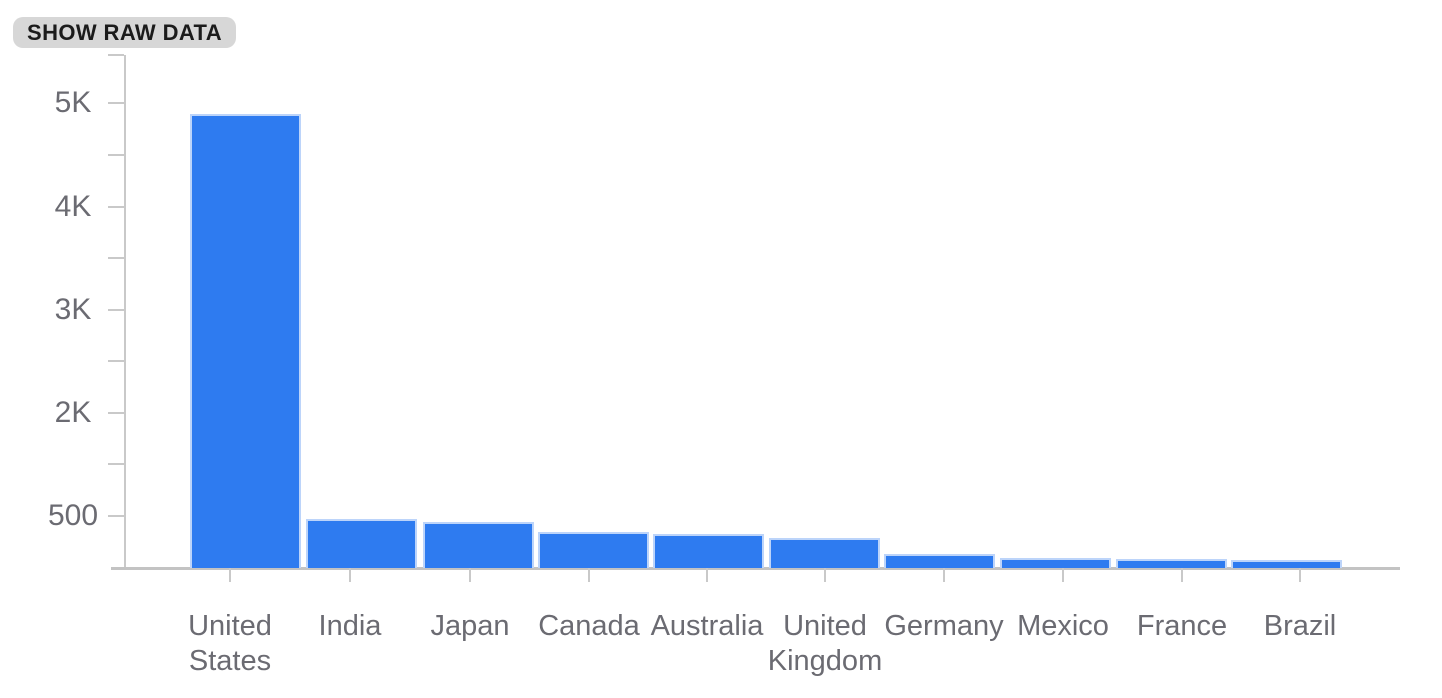 The image size is (1442, 698). Describe the element at coordinates (73, 102) in the screenshot. I see `y-axis-tick-label: 5K` at that location.